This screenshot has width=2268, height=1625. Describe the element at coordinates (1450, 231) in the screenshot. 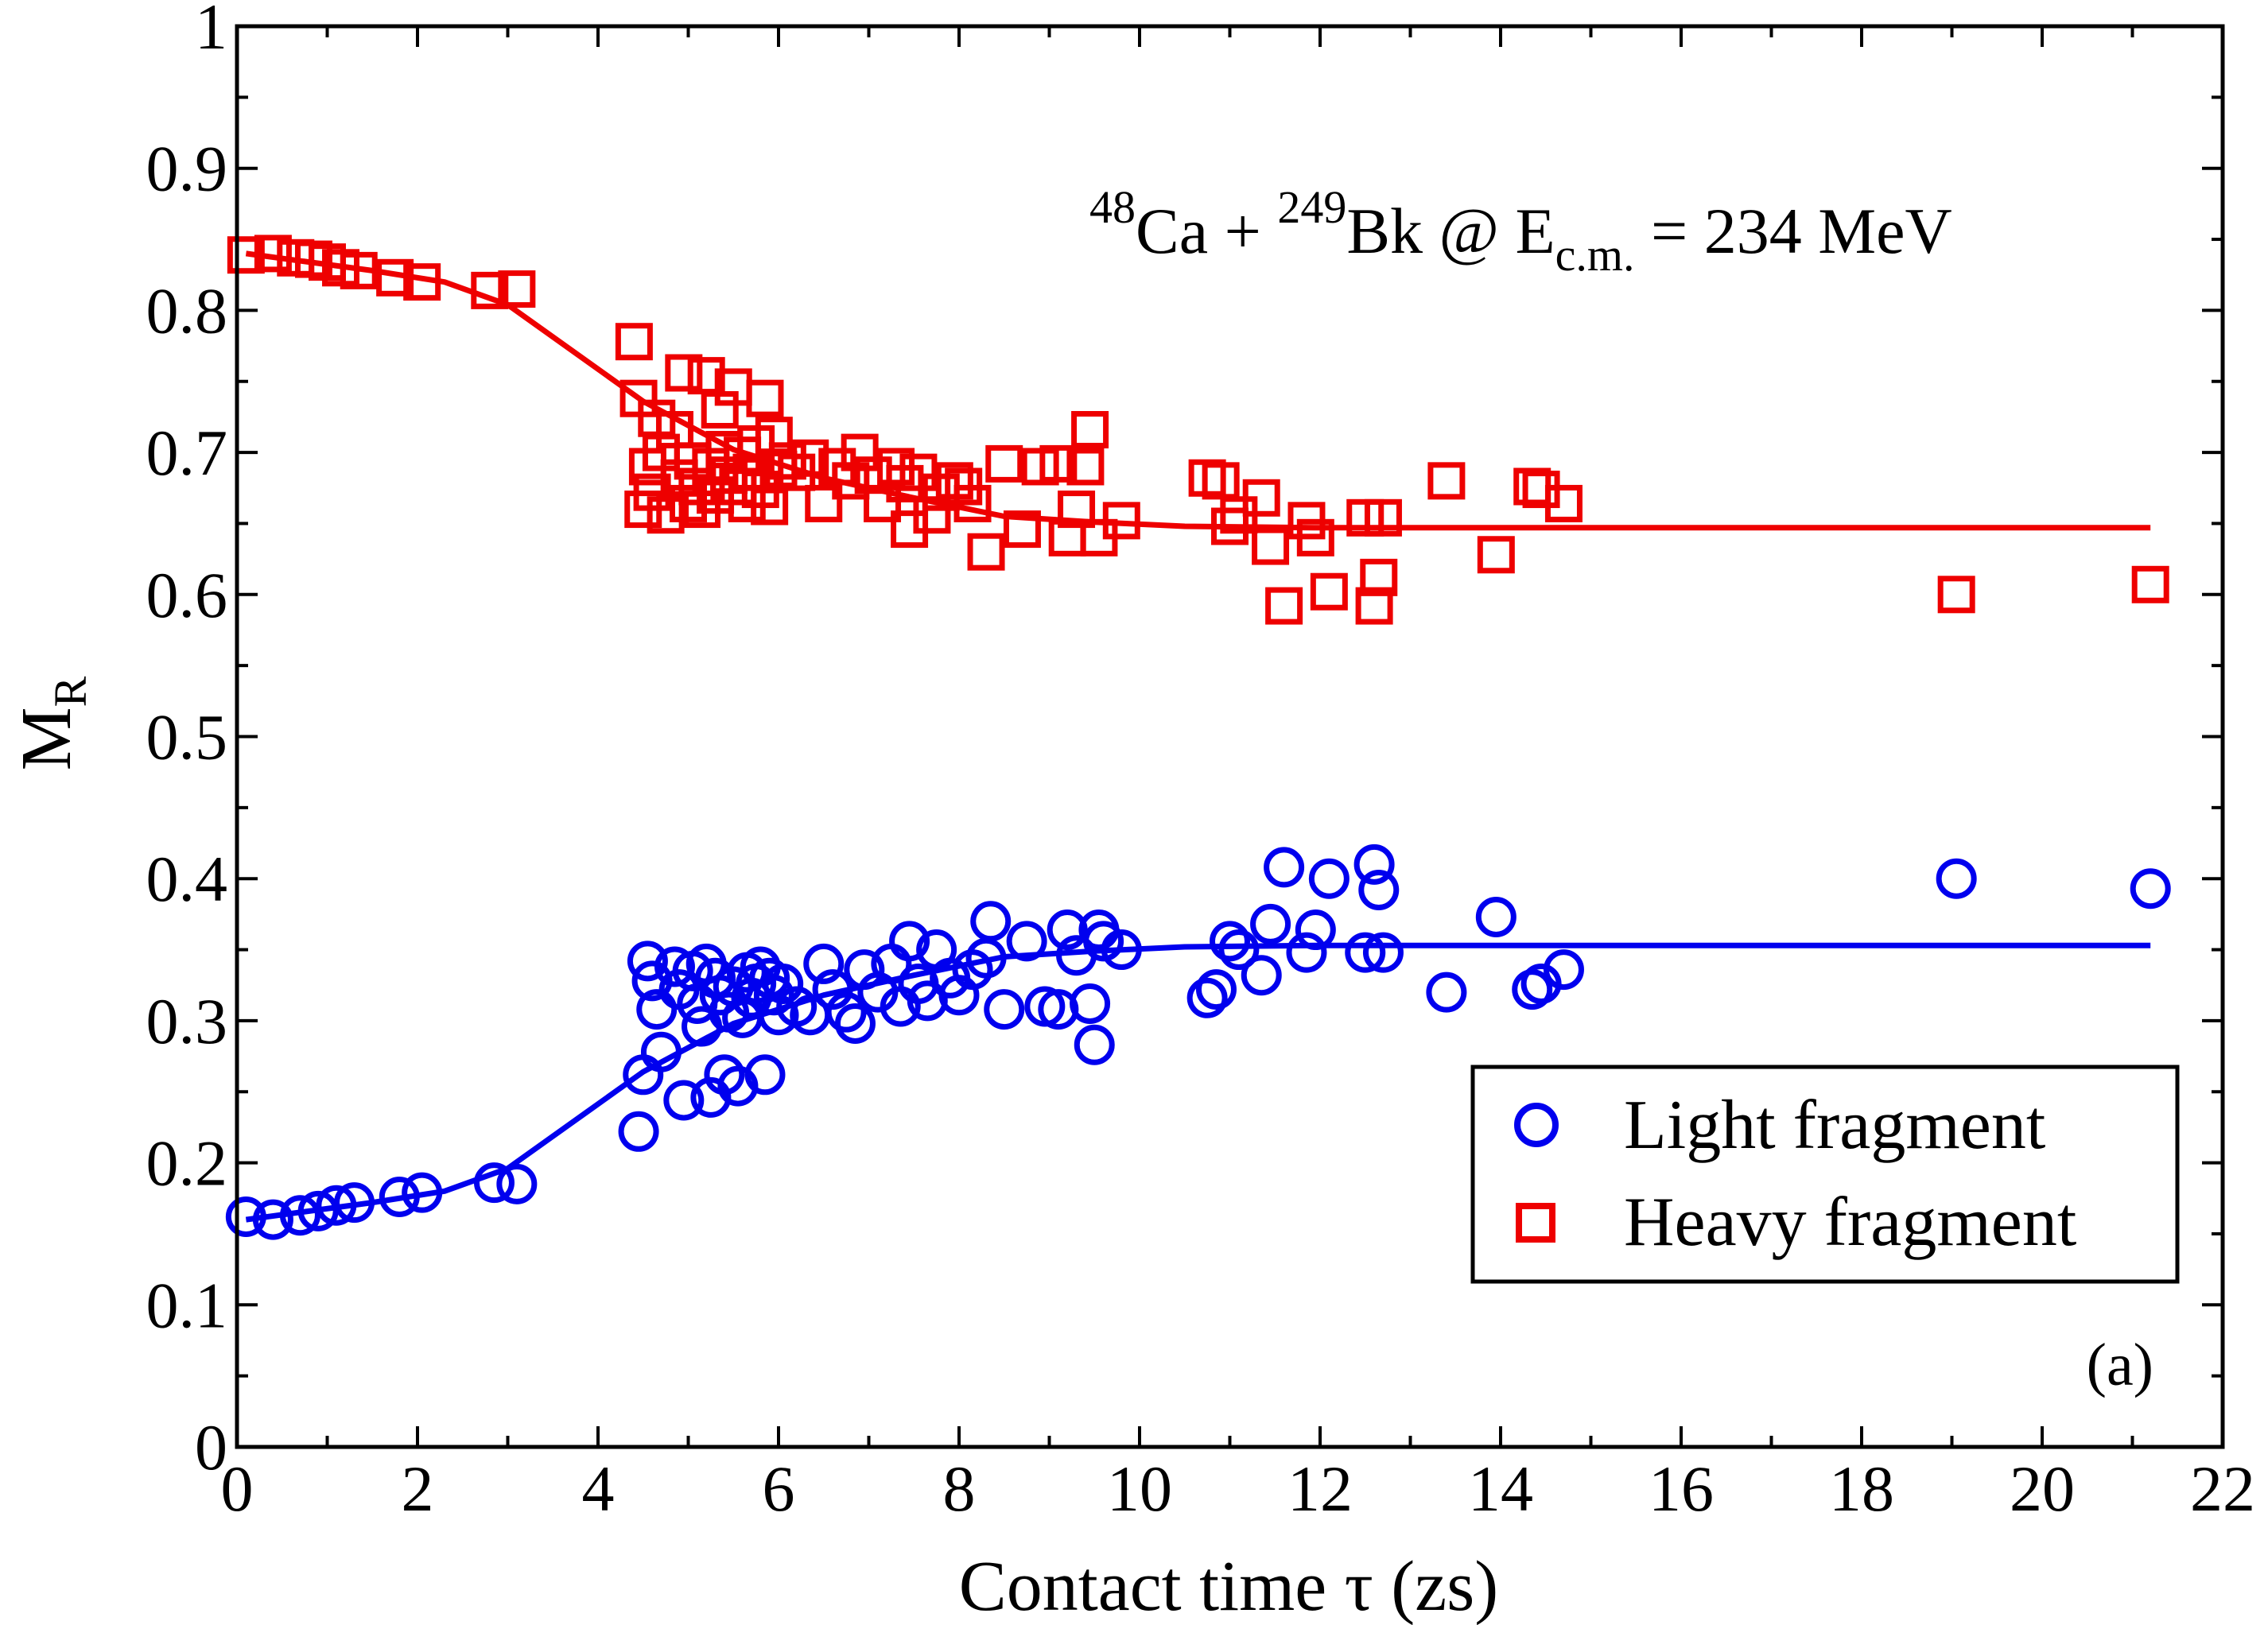

I see `annot-bk: Bk @ E` at that location.